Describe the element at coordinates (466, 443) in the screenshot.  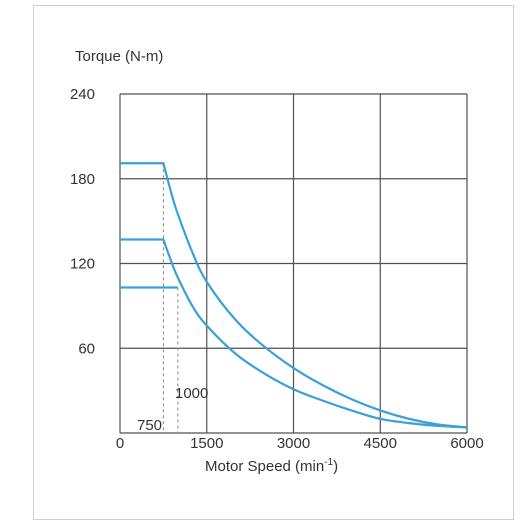
I see `x-tick-label-6000: 6000` at that location.